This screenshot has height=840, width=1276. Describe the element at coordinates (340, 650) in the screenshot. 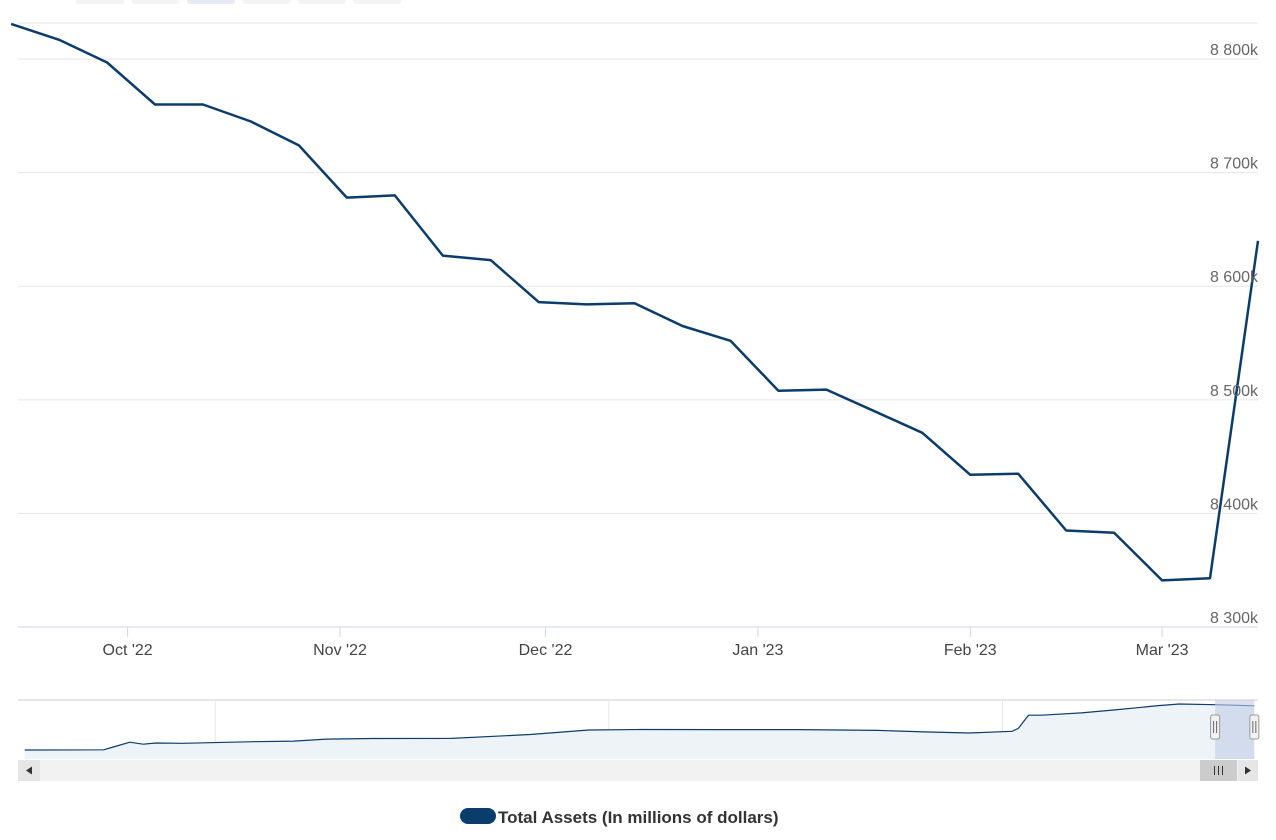

I see `x-tick-label: Nov '22` at that location.